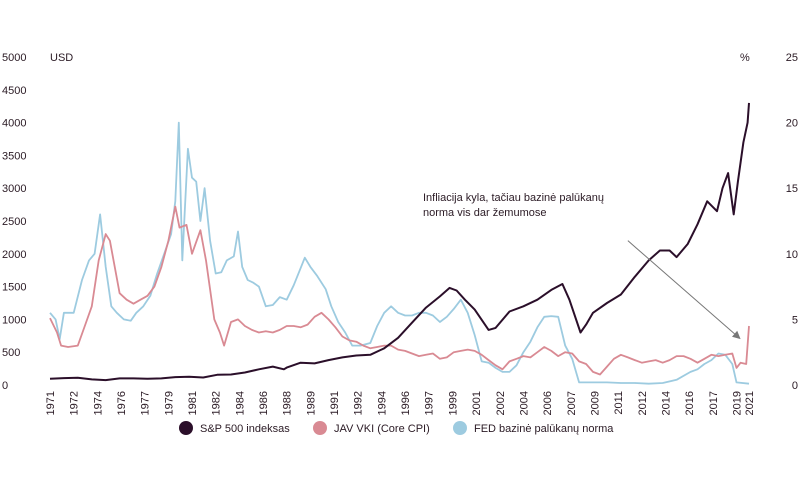  I want to click on left-tick-label: 4500, so click(14, 91).